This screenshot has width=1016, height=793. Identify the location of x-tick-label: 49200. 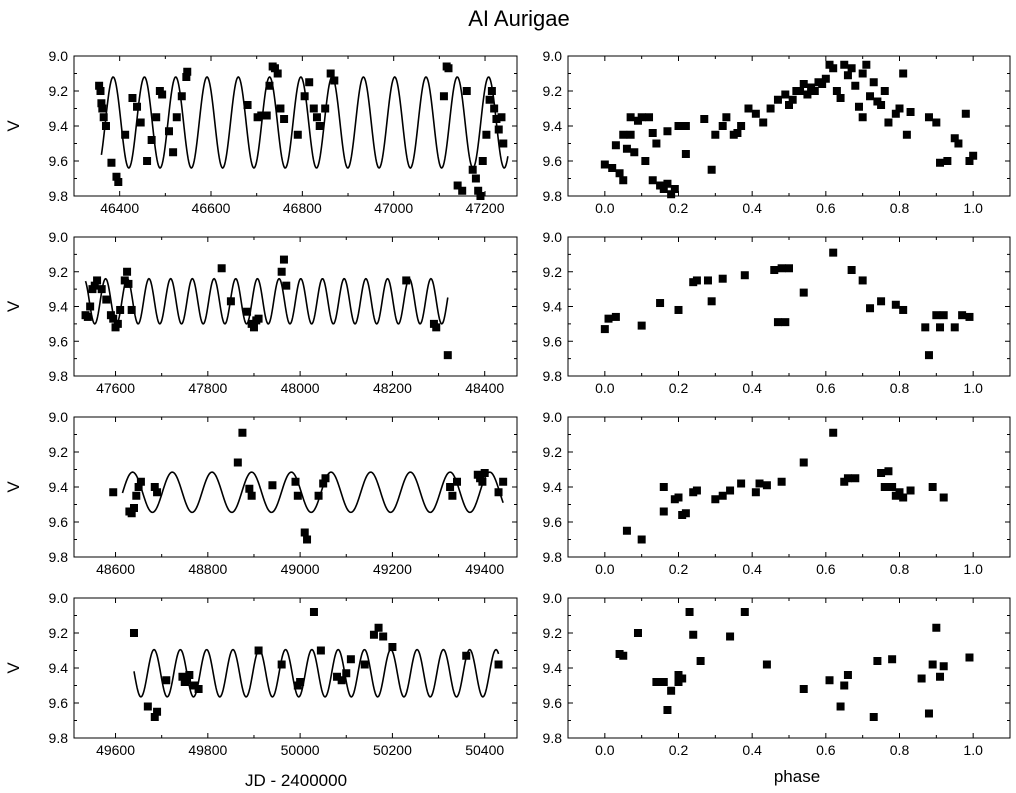
(392, 569).